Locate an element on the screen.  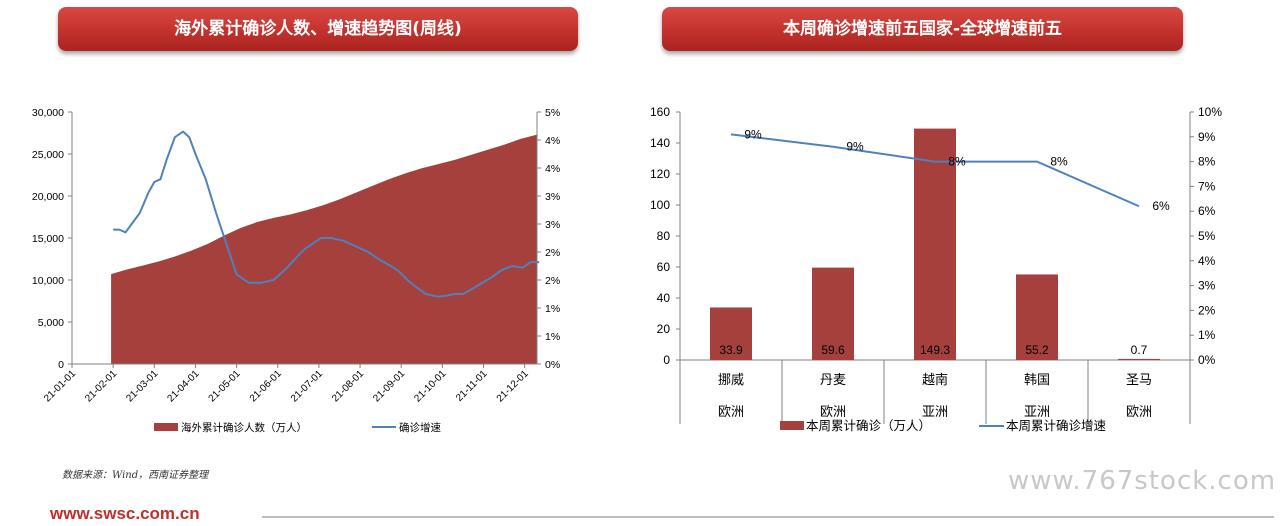
left-y-tick-label: 25,000 is located at coordinates (48, 155).